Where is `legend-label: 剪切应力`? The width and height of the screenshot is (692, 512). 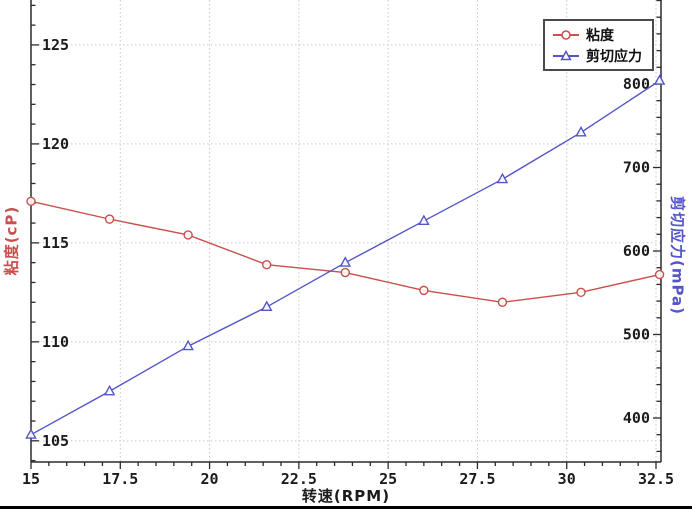
legend-label: 剪切应力 is located at coordinates (614, 56).